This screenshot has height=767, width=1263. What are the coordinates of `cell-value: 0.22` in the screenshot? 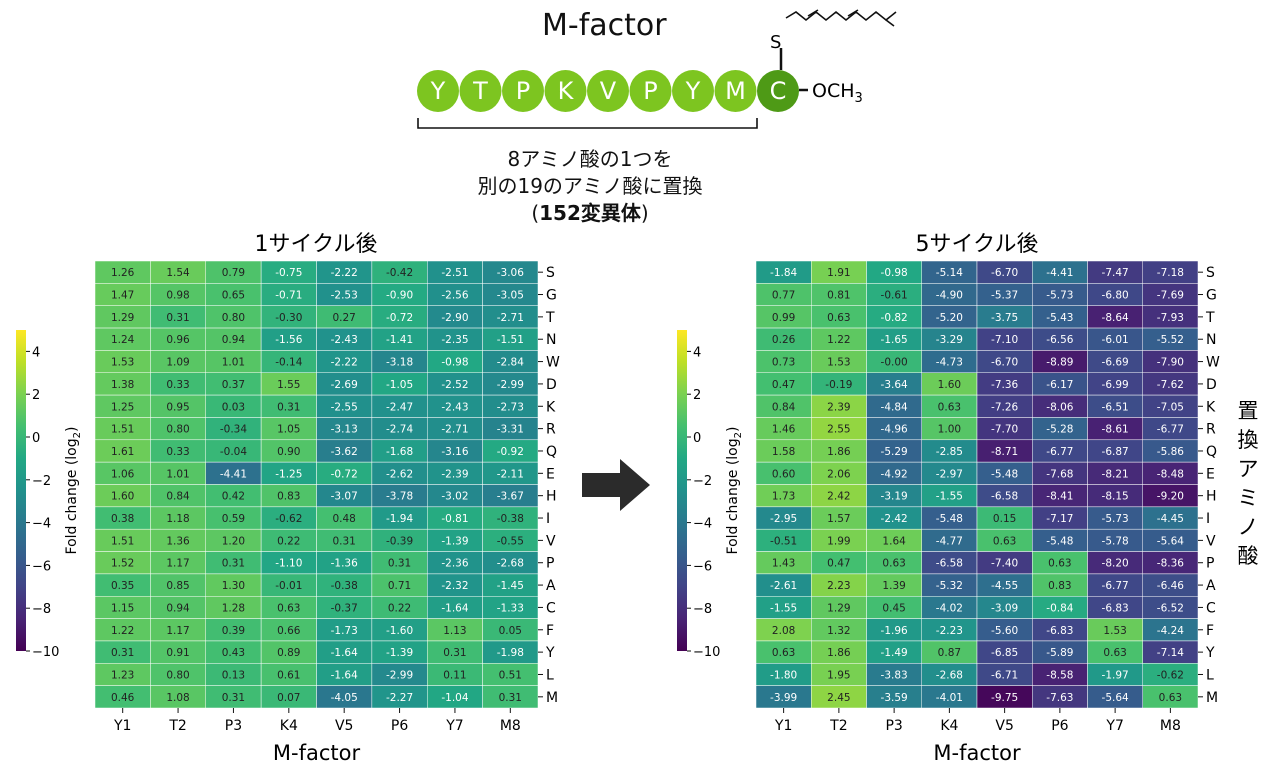 It's located at (399, 608).